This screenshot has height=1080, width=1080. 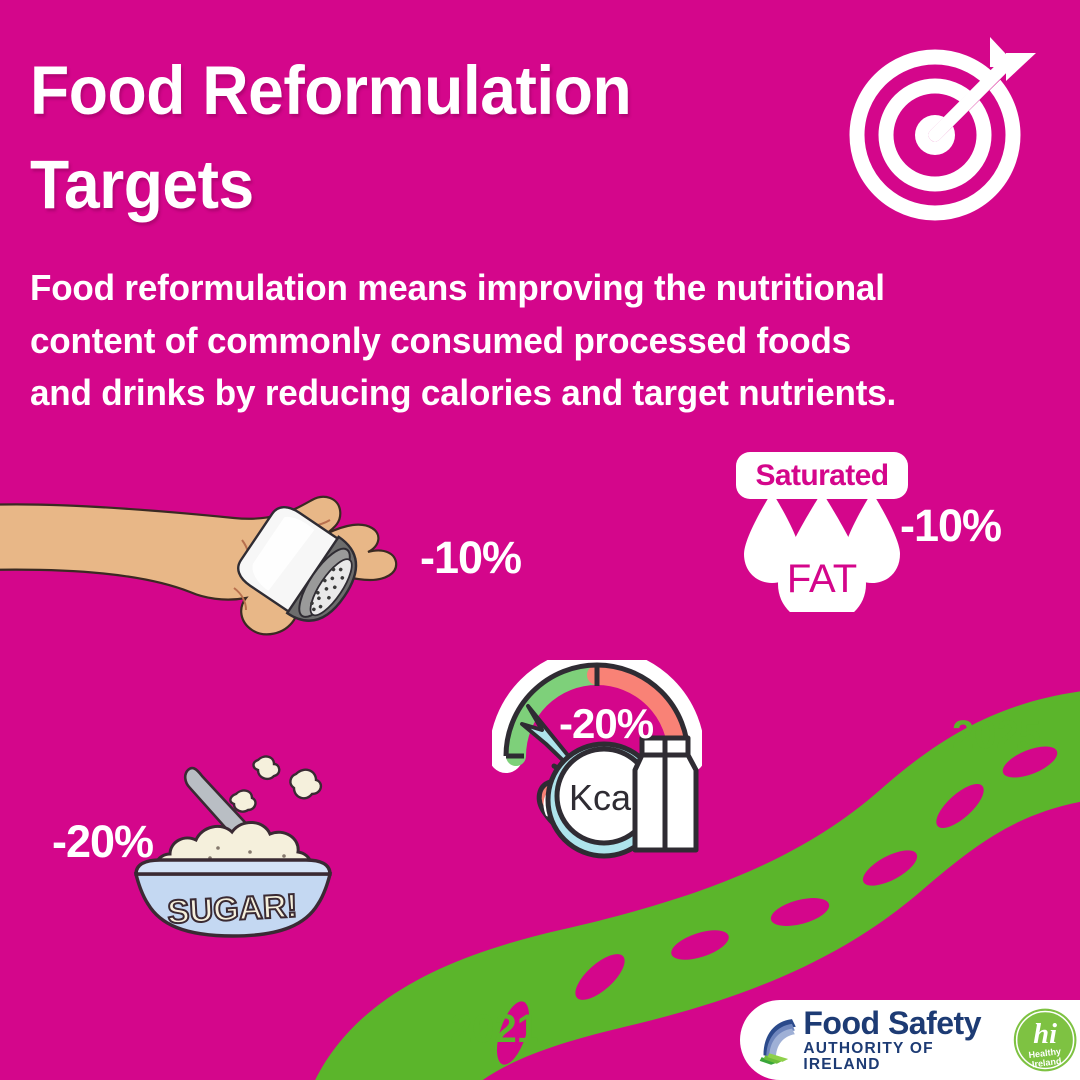 I want to click on fsai-name-secondary: AUTHORITY OF IRELAND, so click(x=868, y=1056).